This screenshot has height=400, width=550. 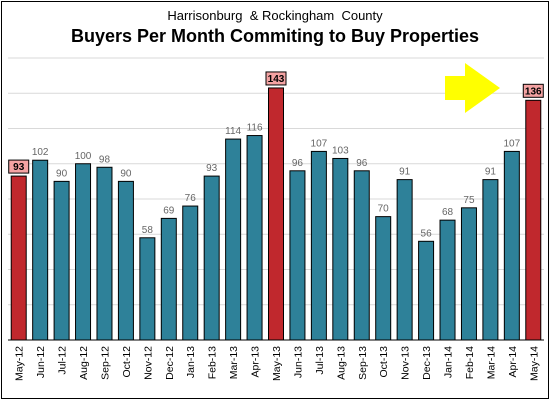 I want to click on x-tick-label: Mar-13, so click(x=234, y=362).